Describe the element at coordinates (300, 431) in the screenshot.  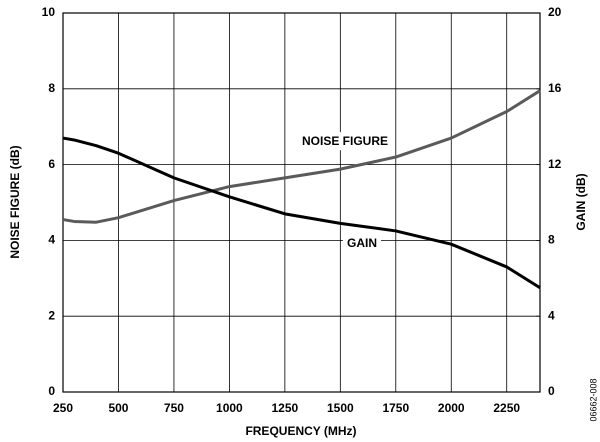
I see `x-axis-label: FREQUENCY (MHz)` at that location.